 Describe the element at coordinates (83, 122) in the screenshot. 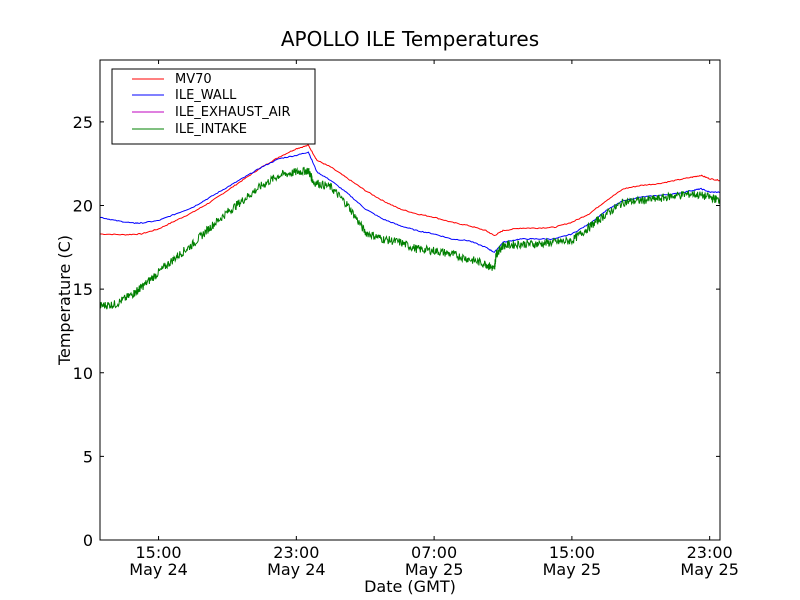

I see `y-tick-label: 25` at that location.